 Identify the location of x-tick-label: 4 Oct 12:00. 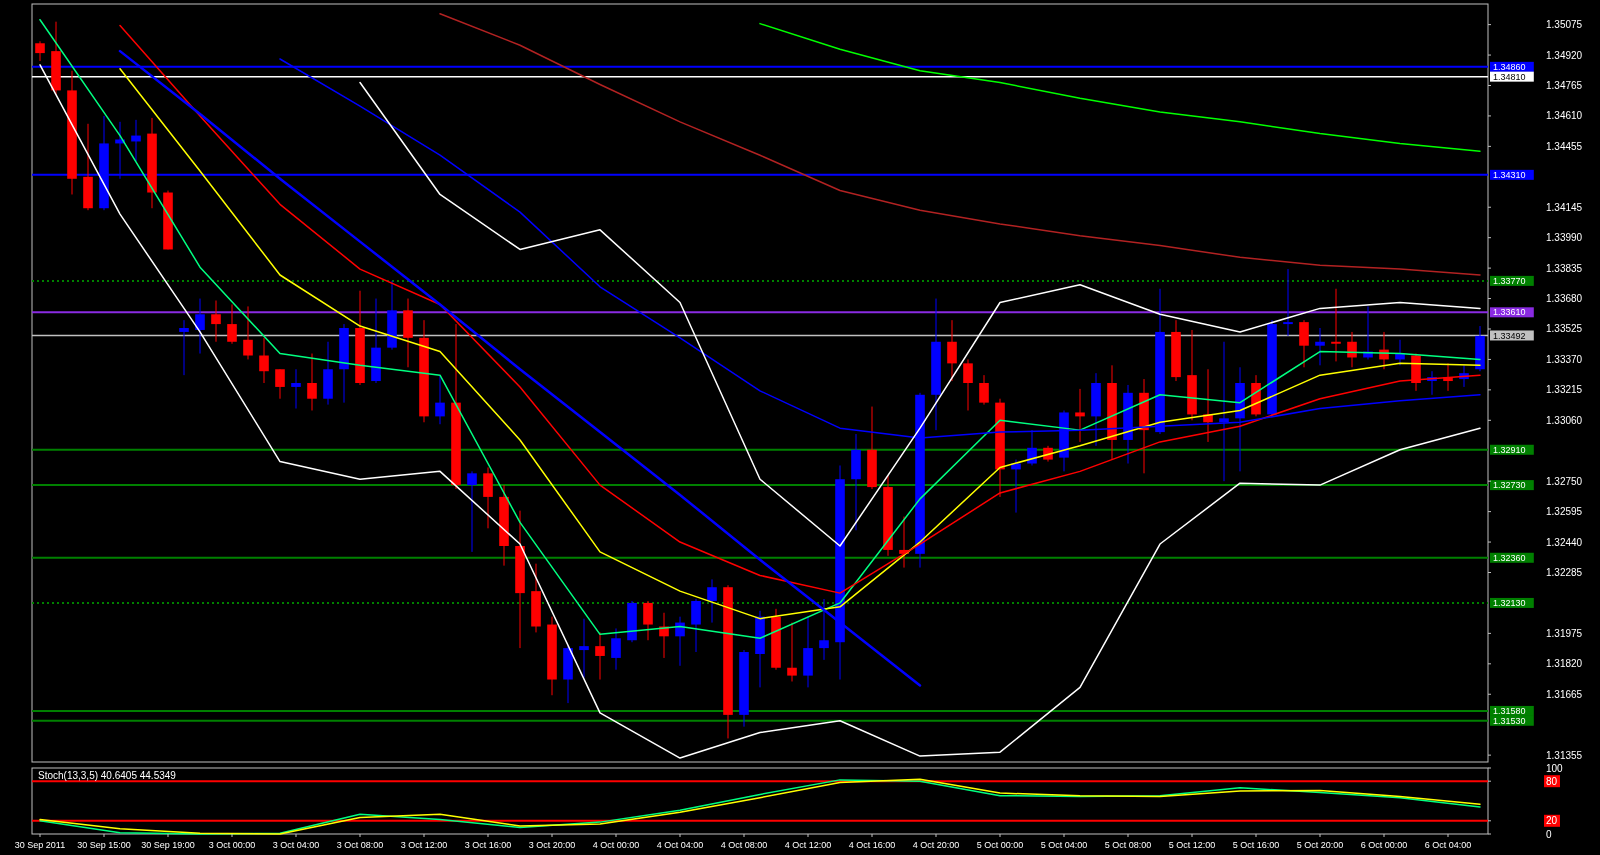
(808, 845).